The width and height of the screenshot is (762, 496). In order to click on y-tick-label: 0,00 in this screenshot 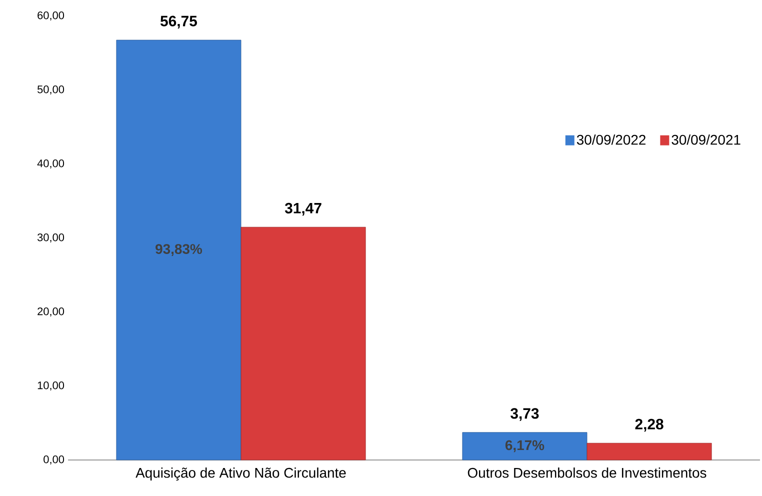, I will do `click(54, 460)`.